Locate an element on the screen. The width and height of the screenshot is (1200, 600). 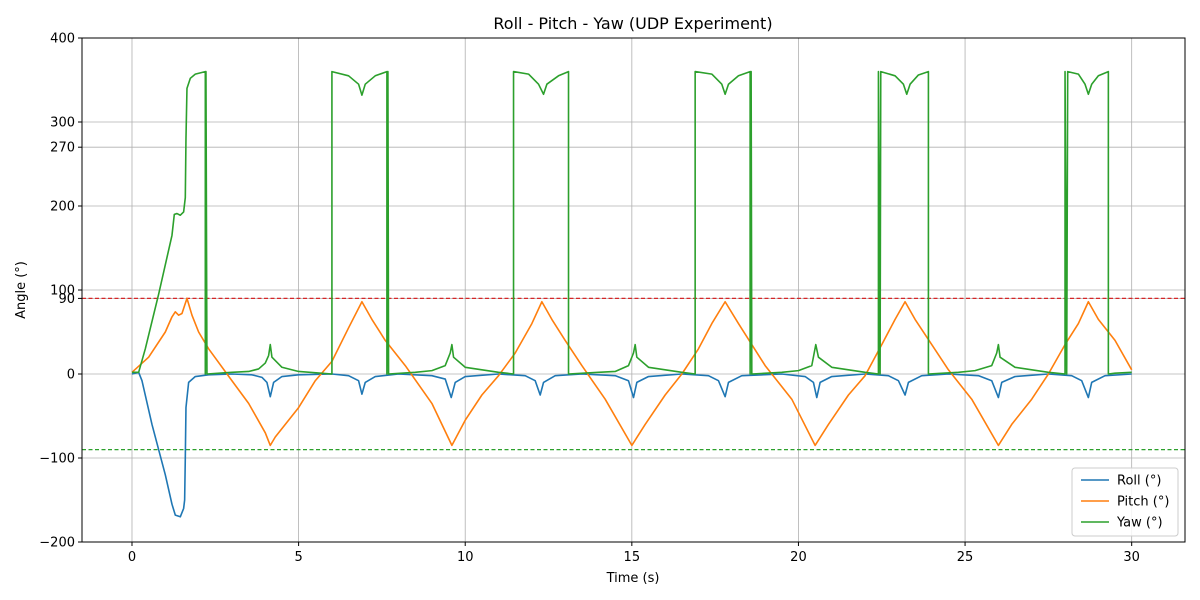
legend-label: Roll (°) is located at coordinates (1139, 481).